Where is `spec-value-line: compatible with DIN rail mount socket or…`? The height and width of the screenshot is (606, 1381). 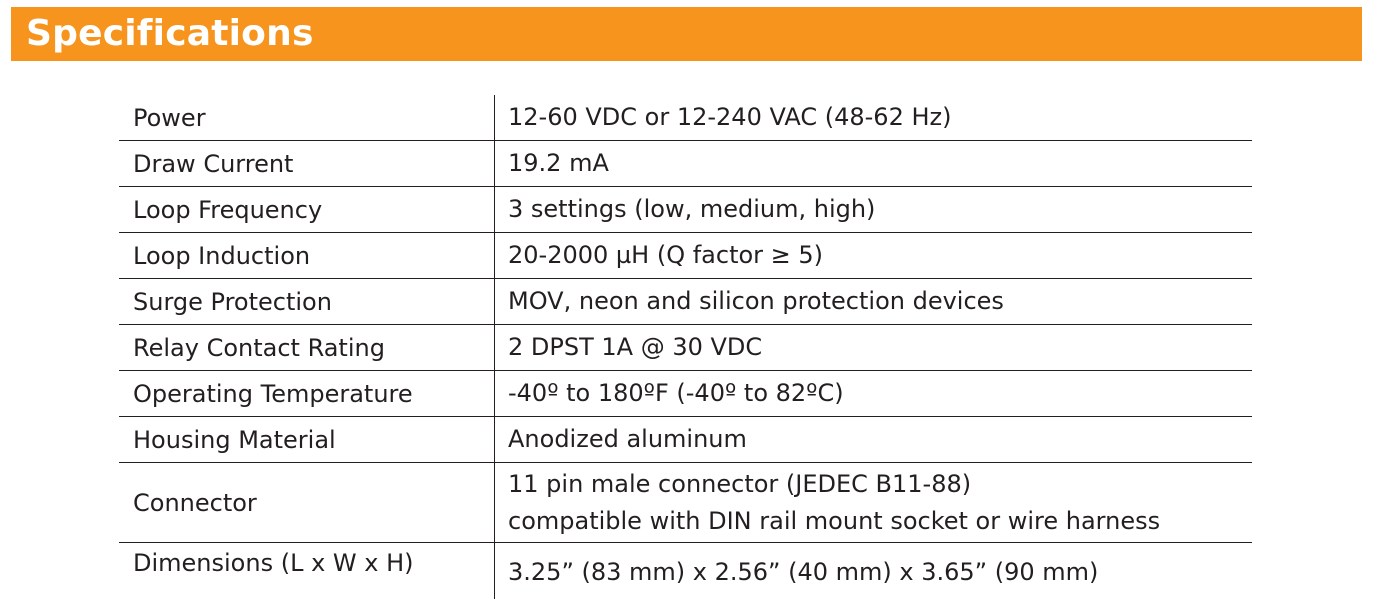 spec-value-line: compatible with DIN rail mount socket or… is located at coordinates (834, 520).